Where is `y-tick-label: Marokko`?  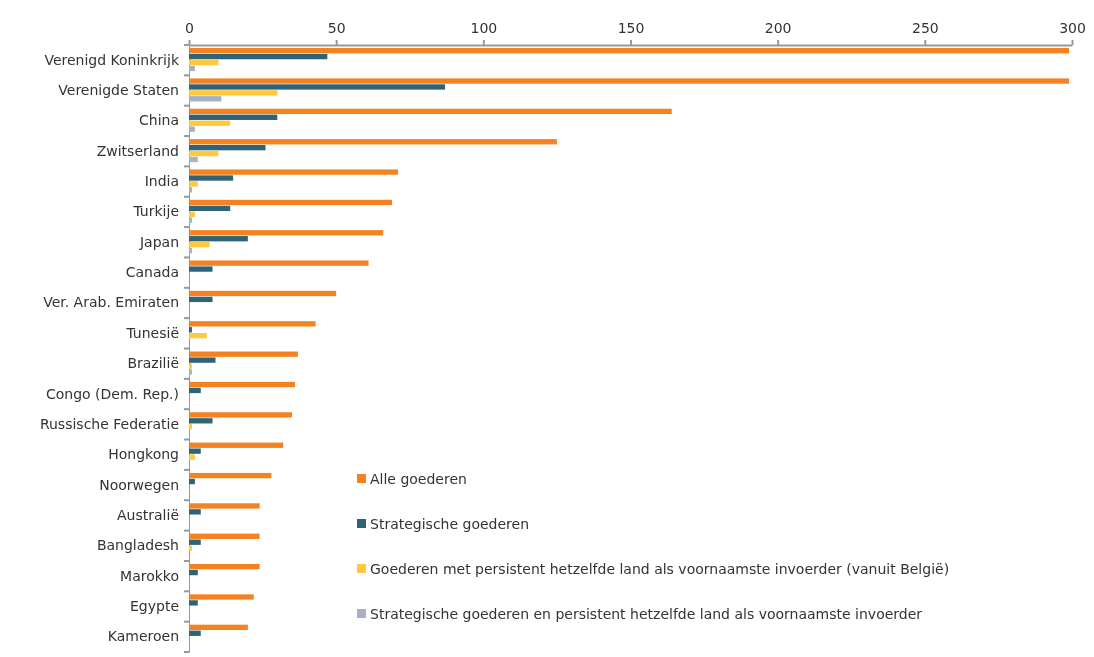 y-tick-label: Marokko is located at coordinates (149, 575).